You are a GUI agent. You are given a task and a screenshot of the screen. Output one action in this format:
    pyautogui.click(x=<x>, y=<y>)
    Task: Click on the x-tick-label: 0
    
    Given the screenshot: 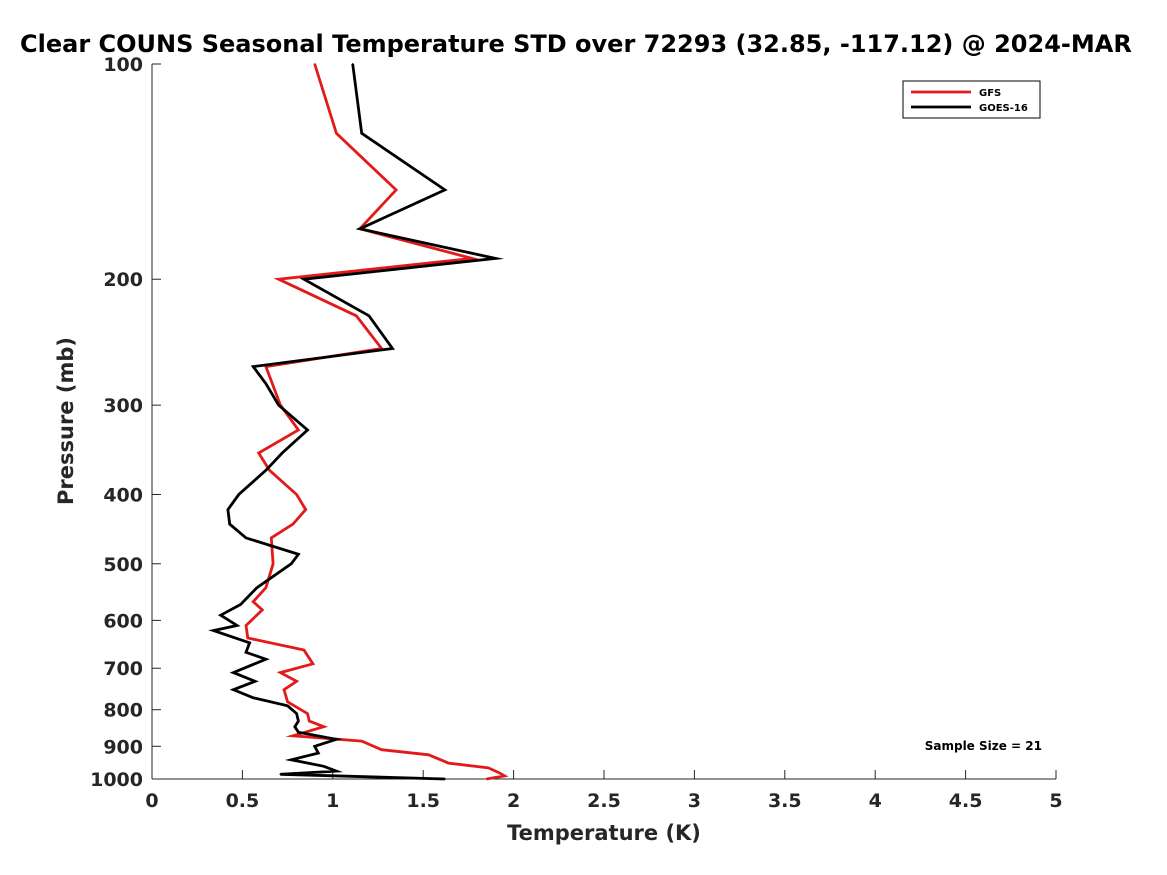 What is the action you would take?
    pyautogui.click(x=151, y=801)
    